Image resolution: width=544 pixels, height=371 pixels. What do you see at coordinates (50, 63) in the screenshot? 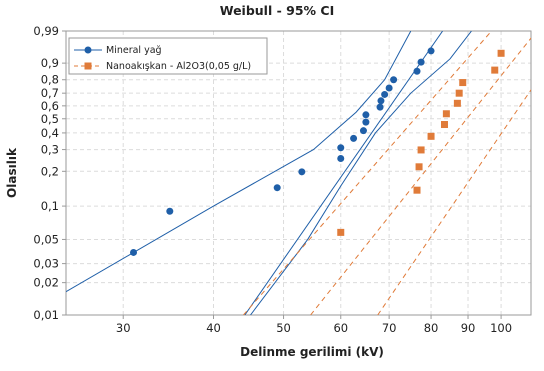
I see `y-tick-label: 0,9` at bounding box center [50, 63].